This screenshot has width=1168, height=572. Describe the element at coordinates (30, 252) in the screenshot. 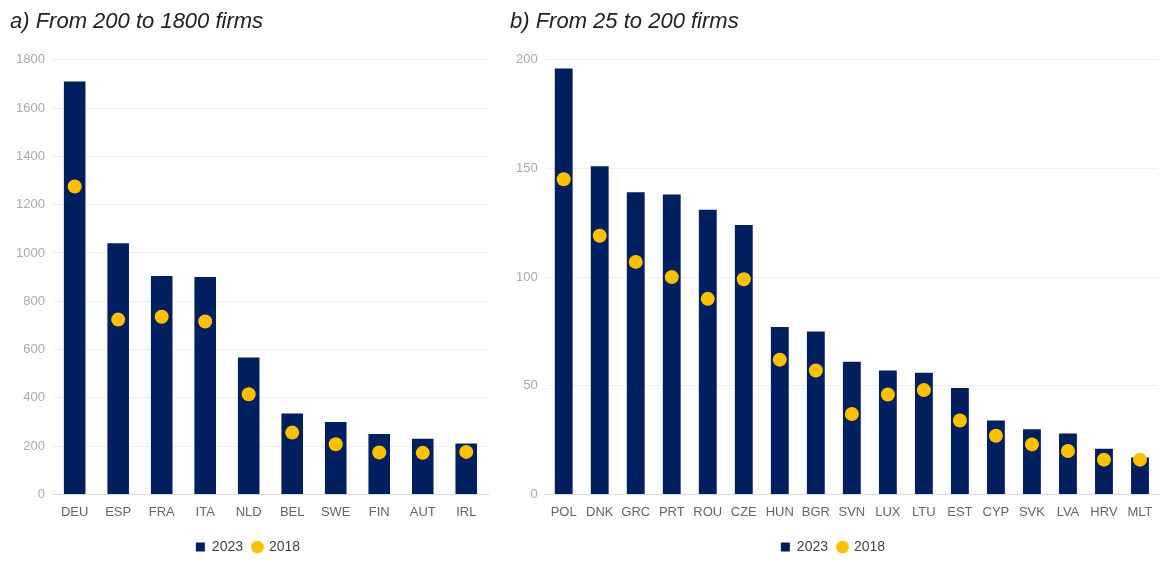

I see `y-tick-label: 1000` at that location.